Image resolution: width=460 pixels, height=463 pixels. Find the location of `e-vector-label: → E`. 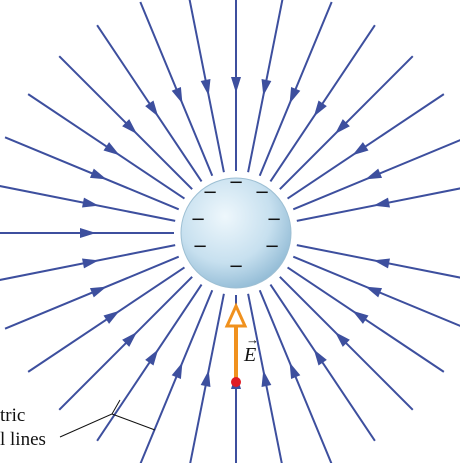

e-vector-label: → E is located at coordinates (251, 349).